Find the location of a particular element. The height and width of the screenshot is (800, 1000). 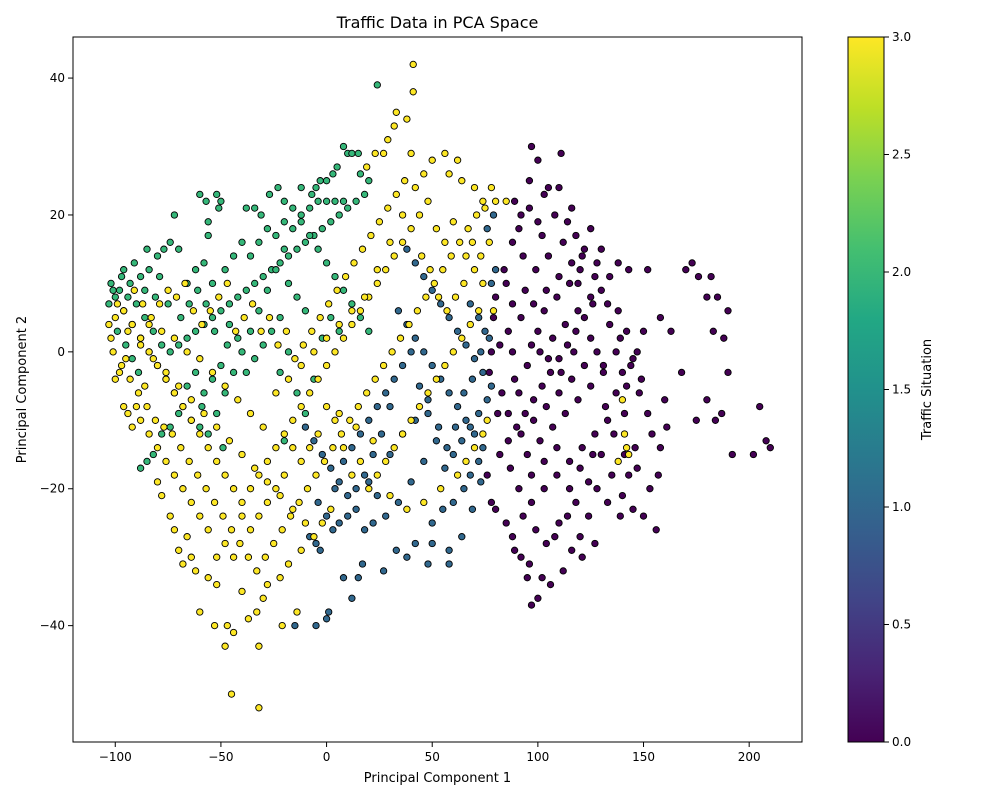

colorbar-tick-label: 1.5 is located at coordinates (901, 390).